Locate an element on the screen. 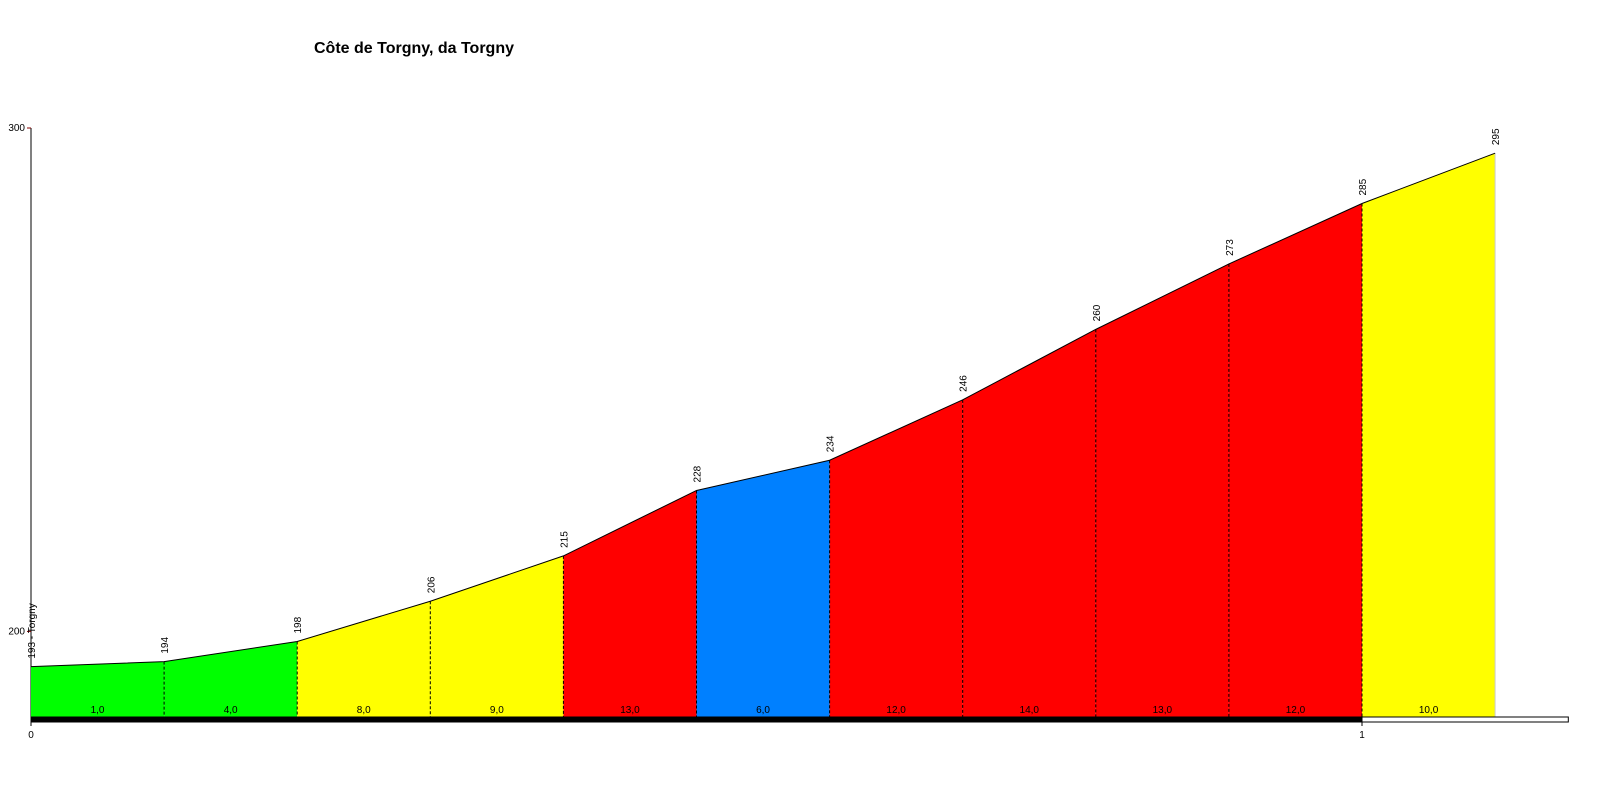  elevation-label: 260 is located at coordinates (1097, 312).